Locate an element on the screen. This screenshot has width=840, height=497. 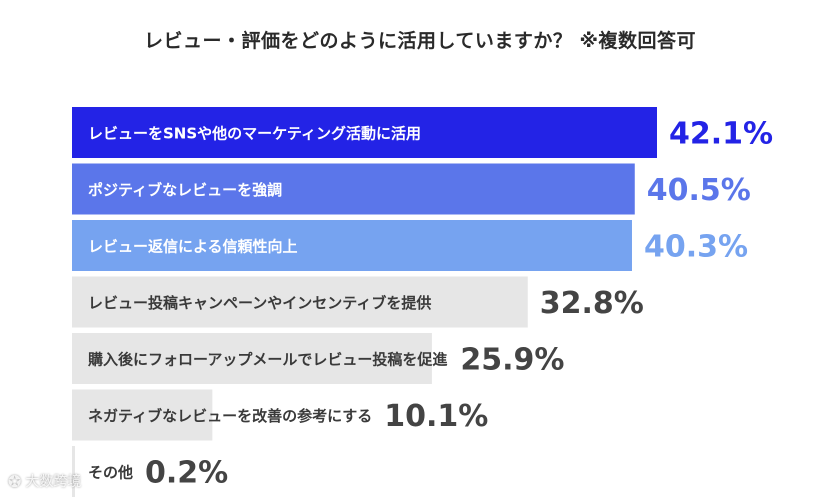
bar-label-4: レビュー投稿キャンペーンやインセンティブを提供 is located at coordinates (259, 303).